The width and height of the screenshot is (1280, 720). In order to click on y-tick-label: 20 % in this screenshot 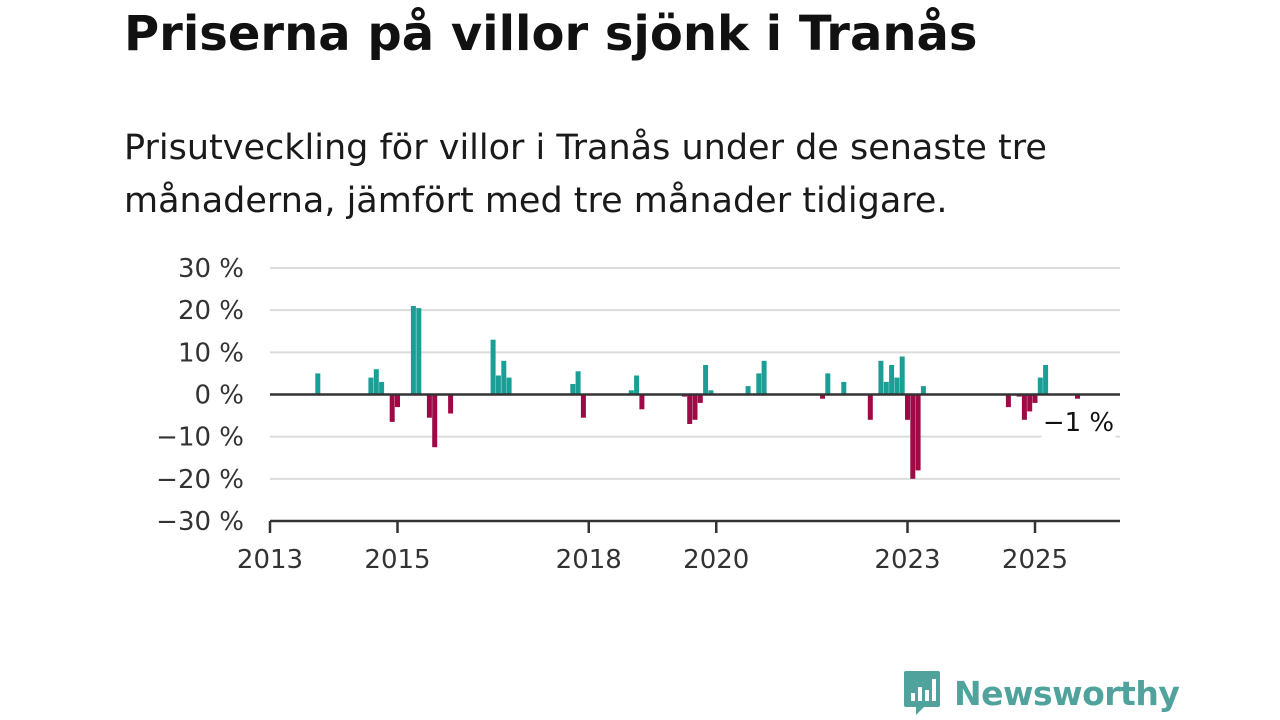, I will do `click(211, 311)`.